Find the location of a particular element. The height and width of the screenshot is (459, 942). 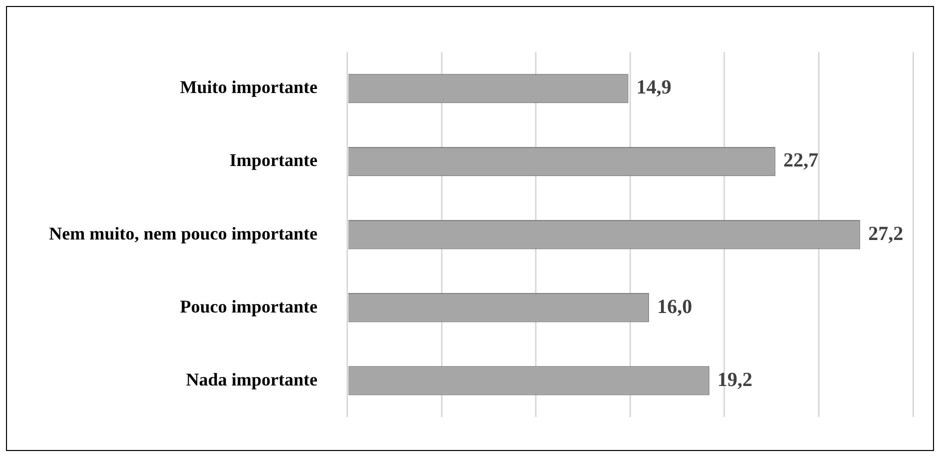

data-label: 22,7 is located at coordinates (800, 161).